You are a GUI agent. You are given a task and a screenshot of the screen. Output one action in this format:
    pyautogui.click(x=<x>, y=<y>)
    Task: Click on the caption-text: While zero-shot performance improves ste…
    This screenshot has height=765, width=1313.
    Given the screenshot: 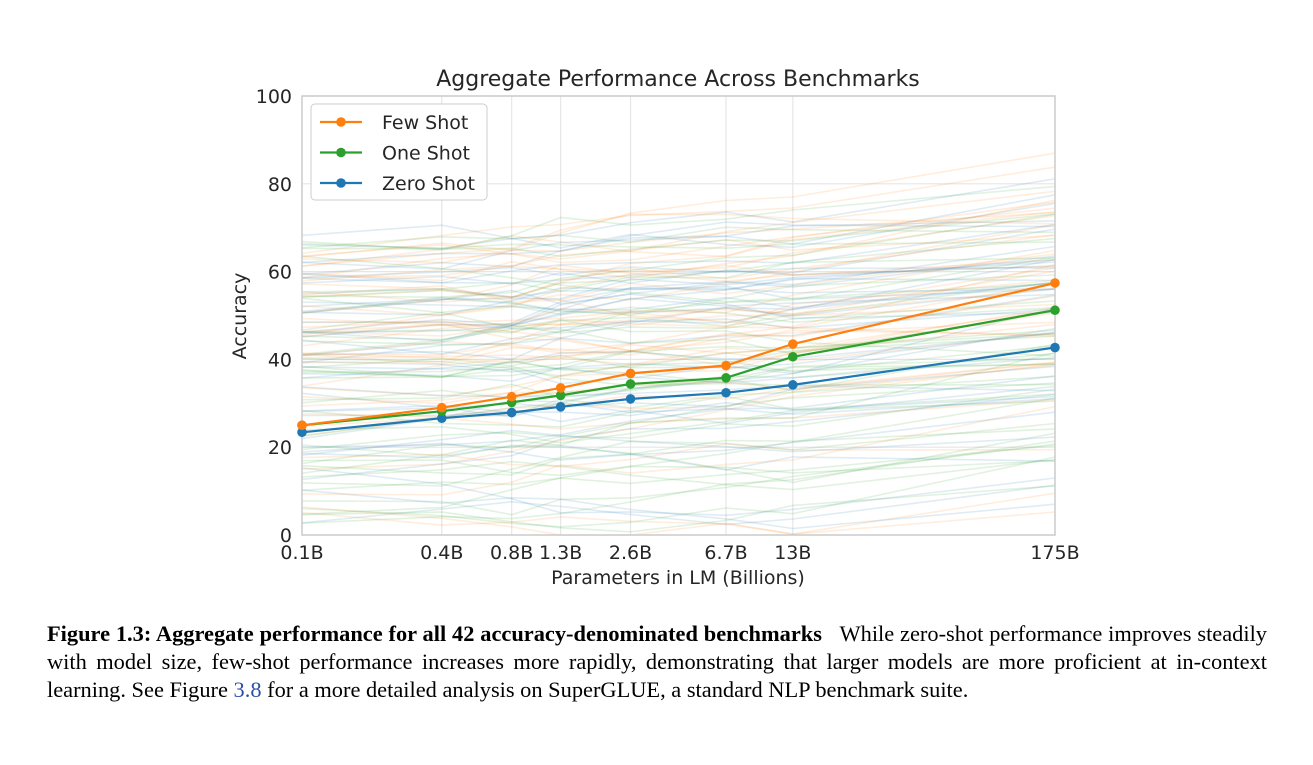 What is the action you would take?
    pyautogui.click(x=657, y=661)
    